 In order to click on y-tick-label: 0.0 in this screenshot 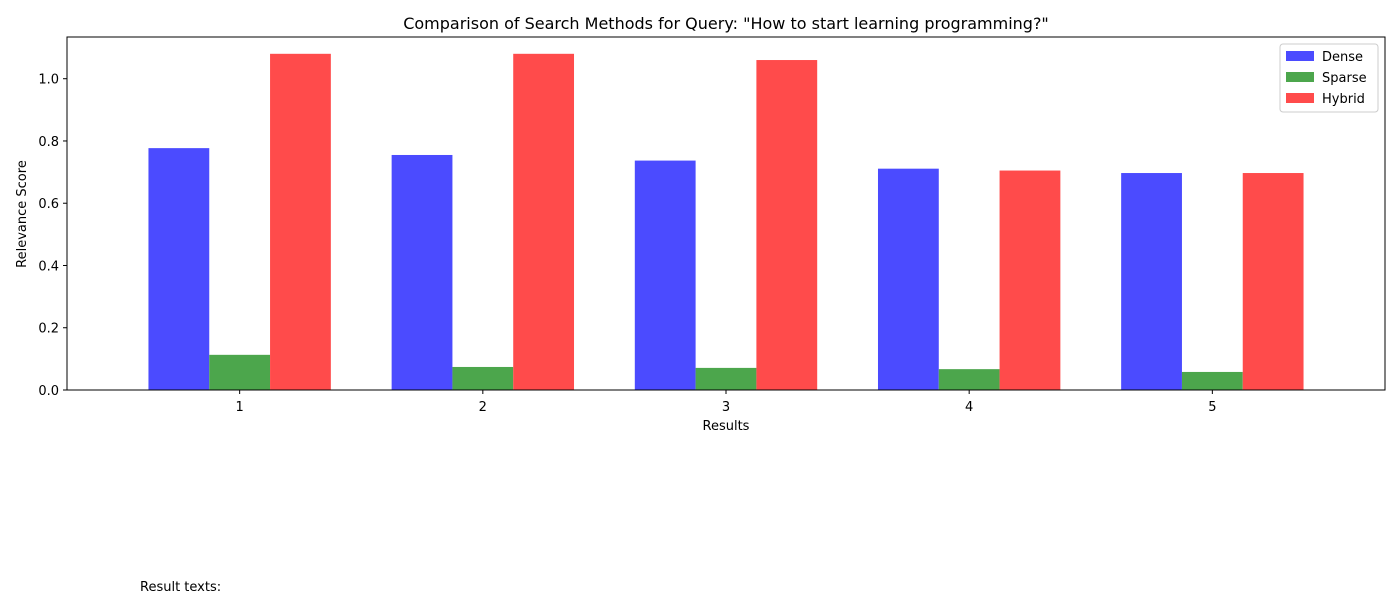, I will do `click(48, 391)`.